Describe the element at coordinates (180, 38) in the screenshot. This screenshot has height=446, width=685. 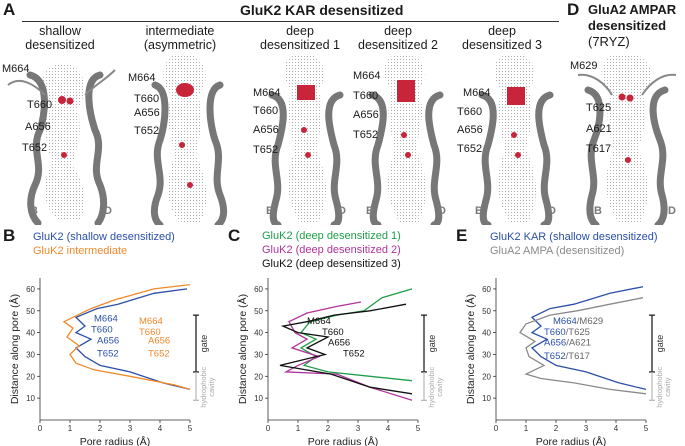
I see `col-title-intermediate: intermediate (asymmetric)` at that location.